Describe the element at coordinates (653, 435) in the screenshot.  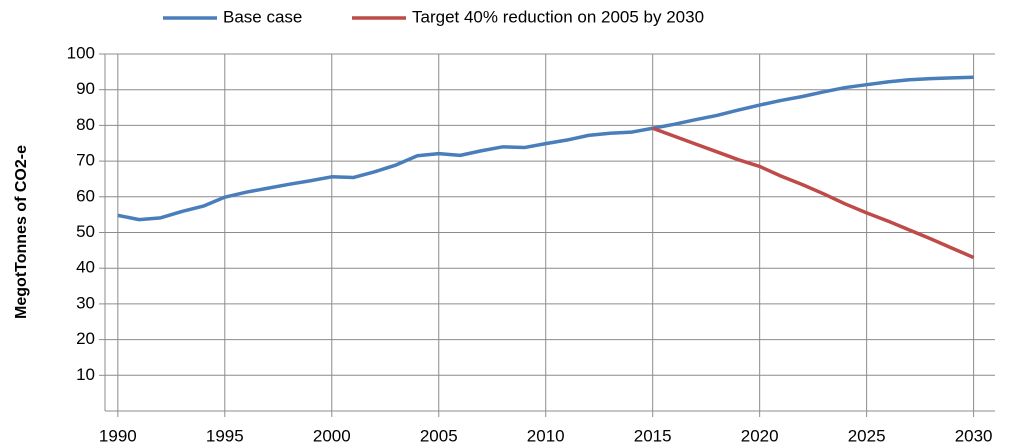
I see `x-tick-label: 2015` at that location.